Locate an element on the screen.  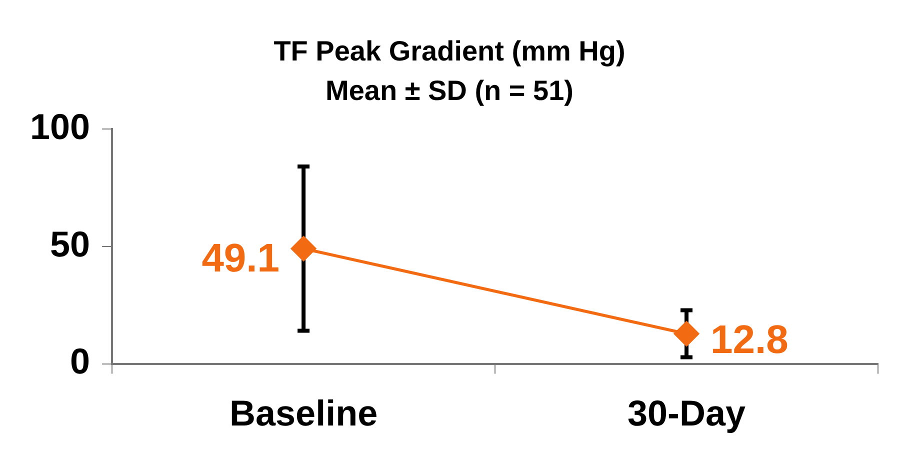
y-tick-label: 0 is located at coordinates (80, 361).